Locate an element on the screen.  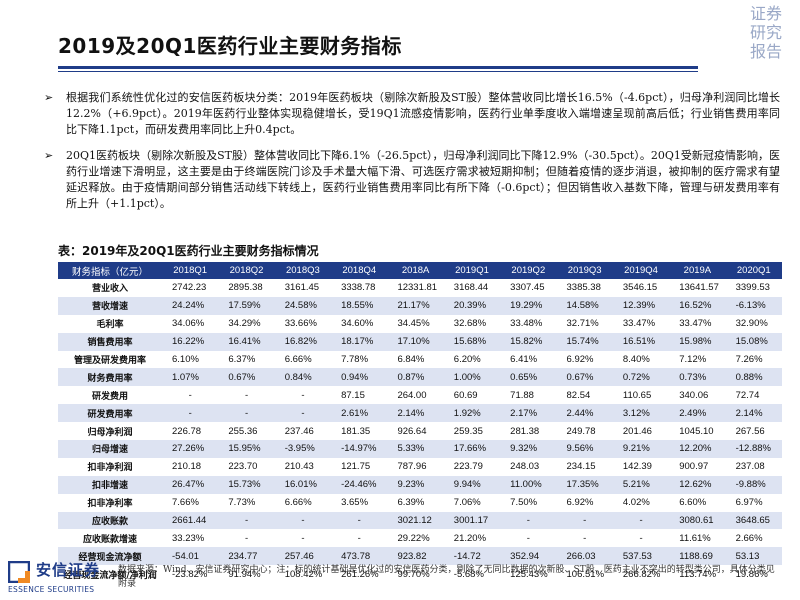
table-cell: 20.39% is located at coordinates (472, 305).